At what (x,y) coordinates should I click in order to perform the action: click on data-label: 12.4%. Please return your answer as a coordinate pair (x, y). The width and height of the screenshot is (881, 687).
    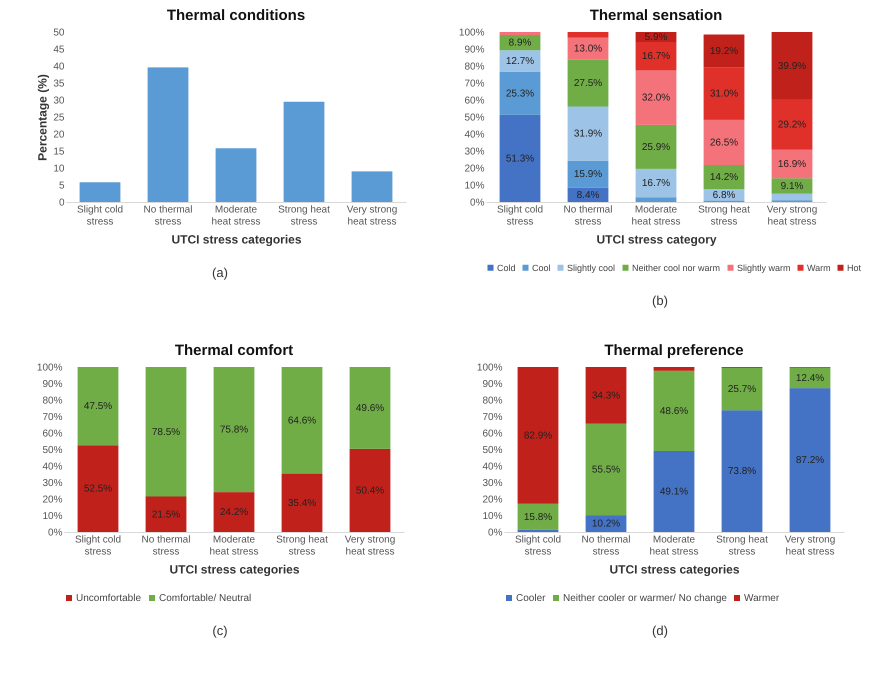
    Looking at the image, I should click on (810, 378).